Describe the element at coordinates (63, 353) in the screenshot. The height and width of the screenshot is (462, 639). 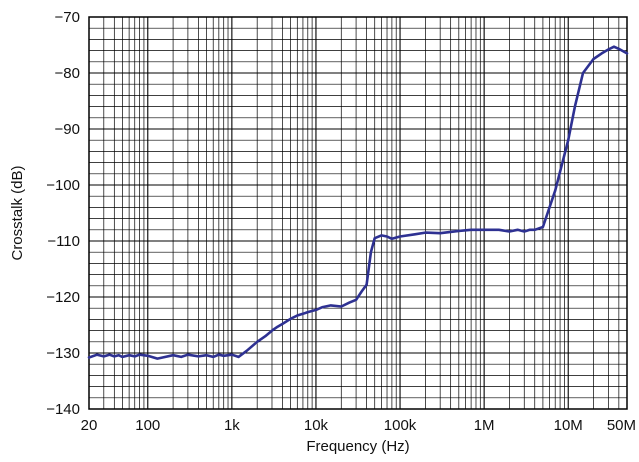
I see `y-tick-label: −130` at that location.